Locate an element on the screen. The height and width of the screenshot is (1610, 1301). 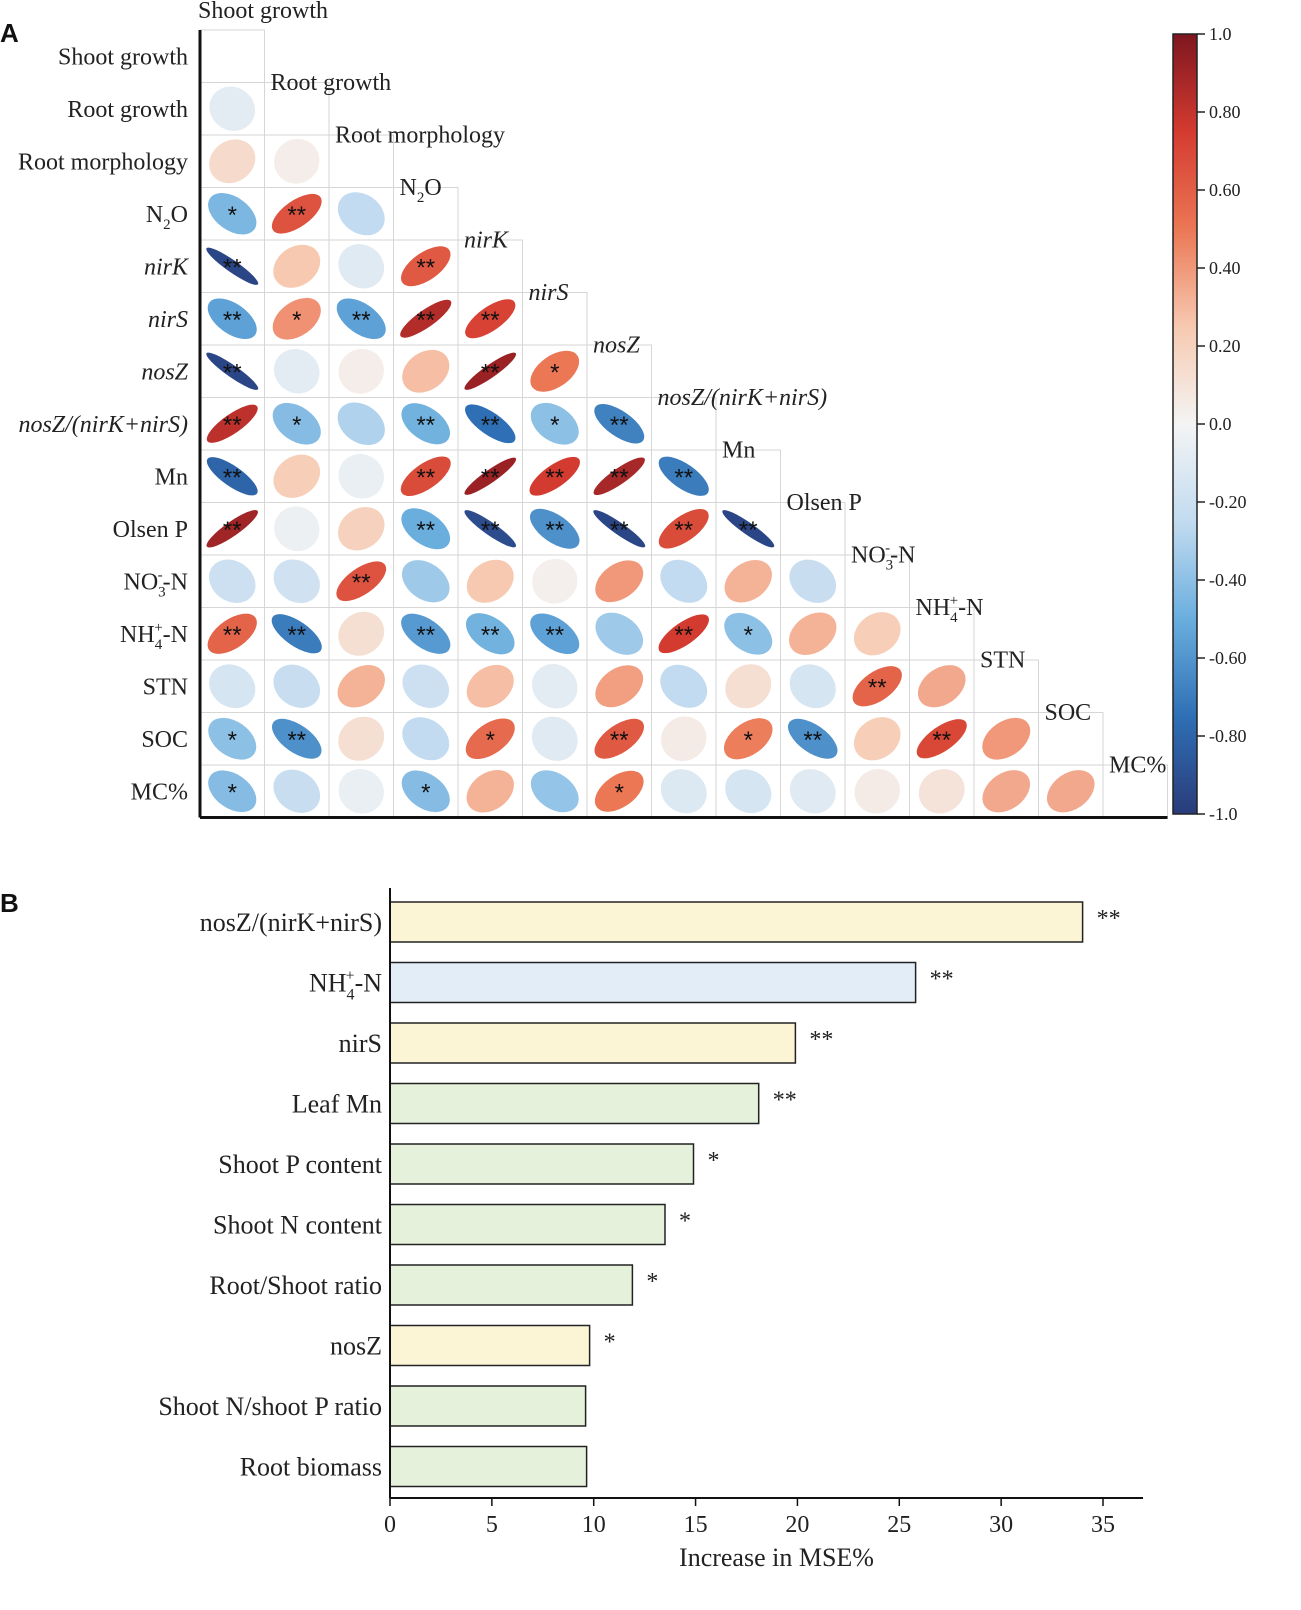
colorbar-tick-label: -1.0 is located at coordinates (1223, 814).